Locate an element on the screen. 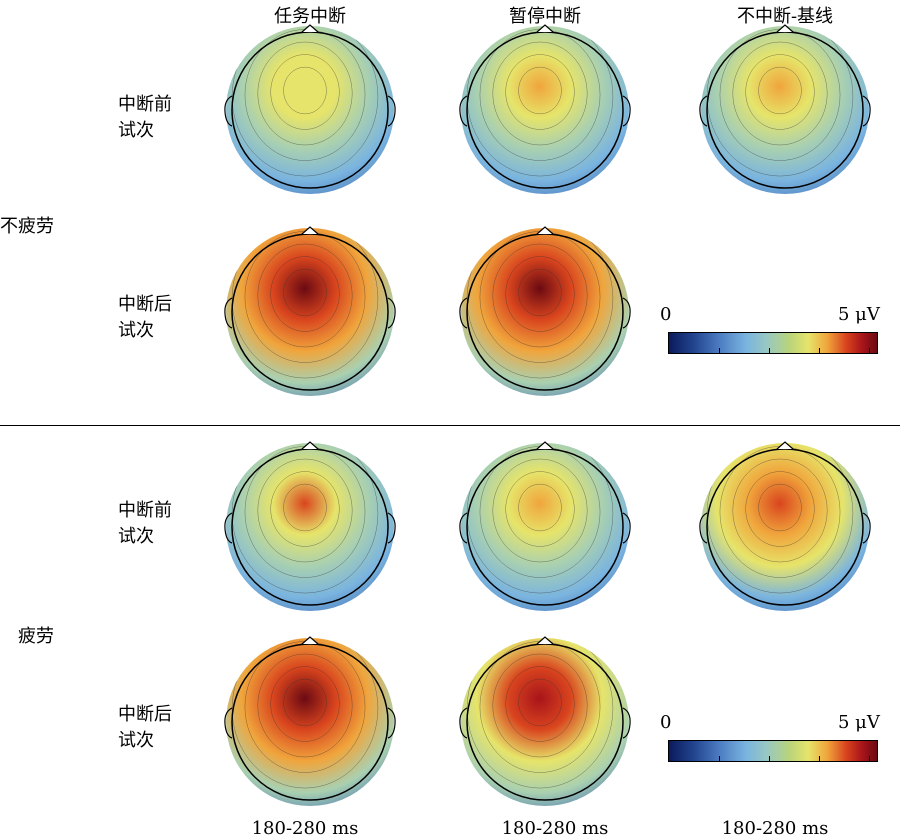 The height and width of the screenshot is (837, 900). topomap-nofatigue-pre-baseline is located at coordinates (785, 109).